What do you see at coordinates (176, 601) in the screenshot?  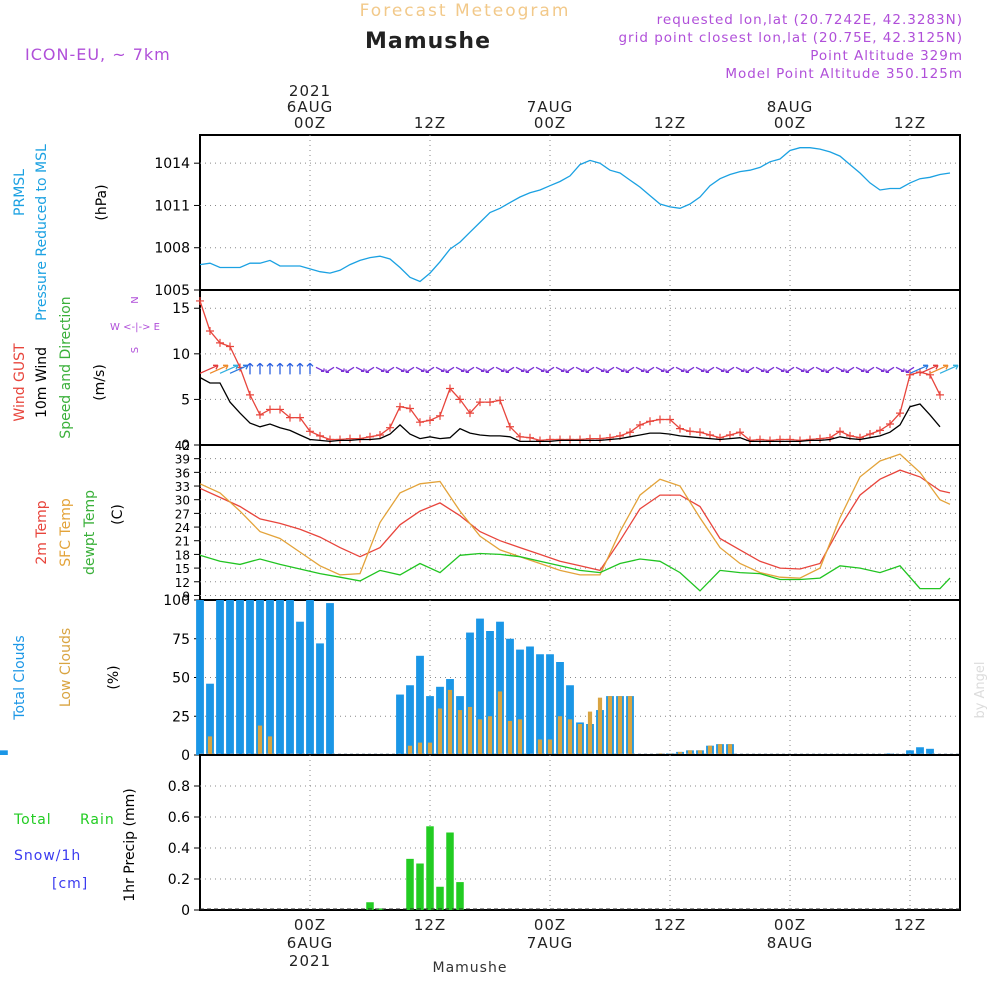 I see `ytick-label: 100` at bounding box center [176, 601].